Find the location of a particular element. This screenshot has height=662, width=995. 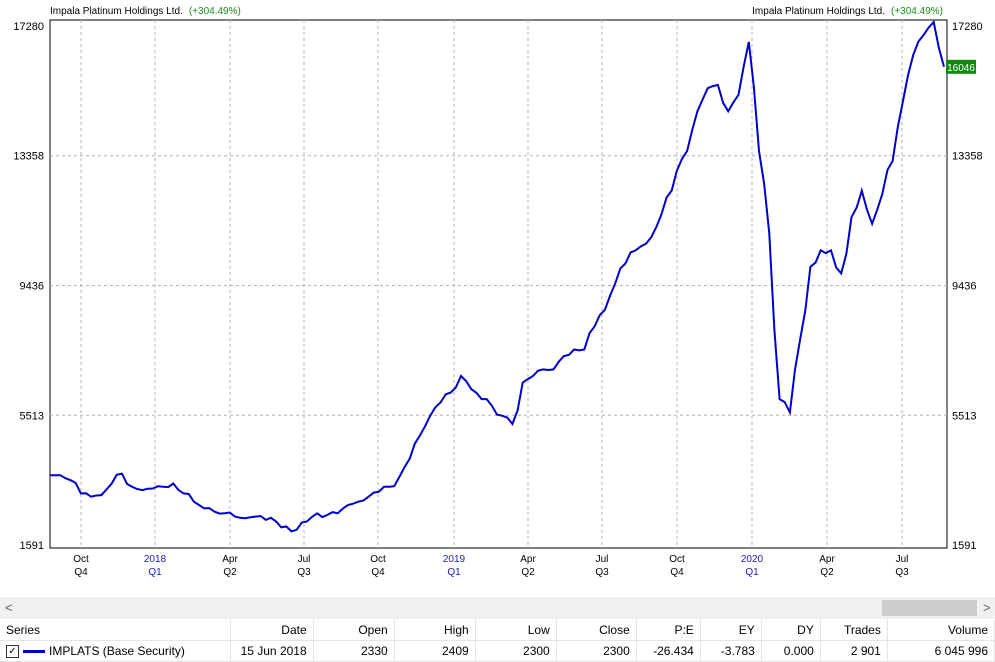

y-tick-label-right: 17280 is located at coordinates (967, 27).